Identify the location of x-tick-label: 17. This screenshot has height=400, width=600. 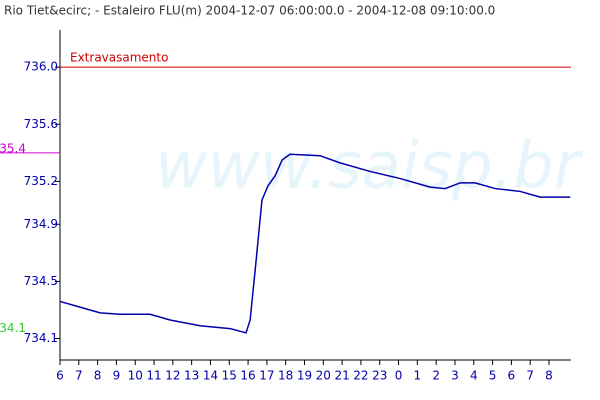
(266, 376).